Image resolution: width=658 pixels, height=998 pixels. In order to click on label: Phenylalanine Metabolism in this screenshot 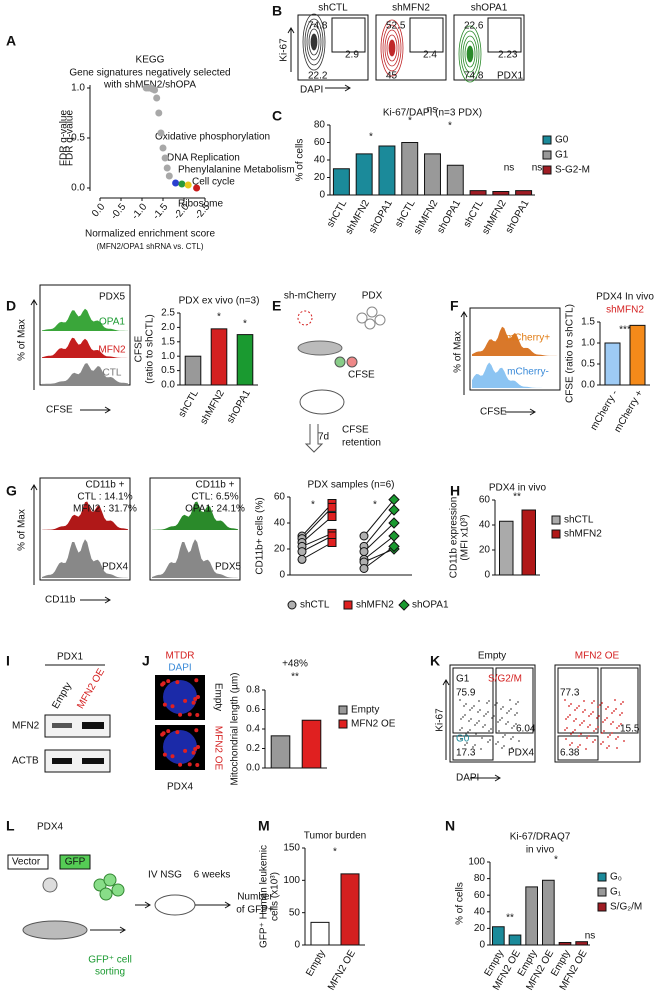, I will do `click(236, 170)`.